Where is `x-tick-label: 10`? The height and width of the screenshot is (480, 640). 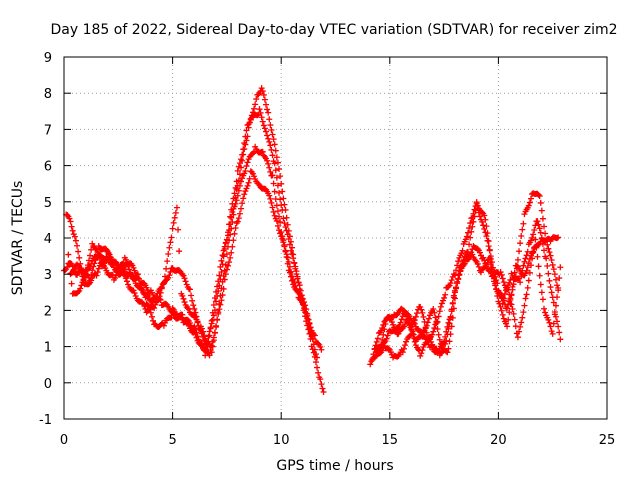 x-tick-label: 10 is located at coordinates (281, 440).